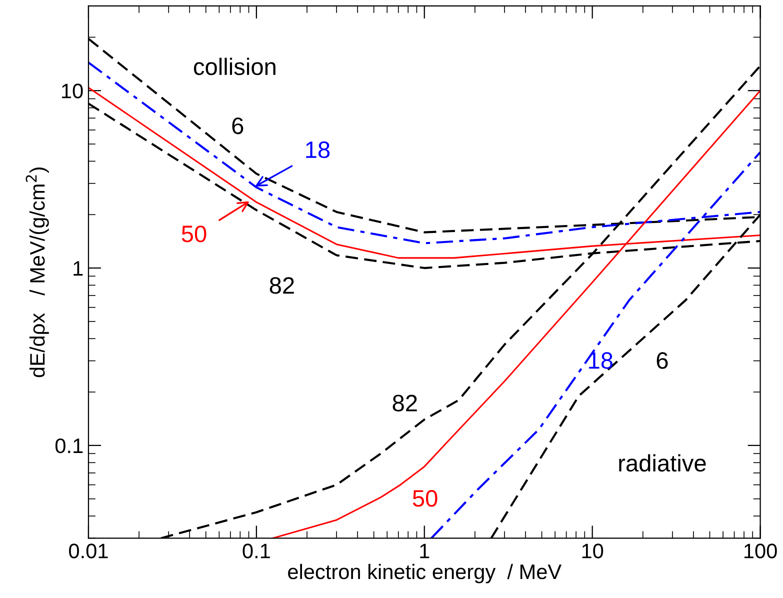 The image size is (783, 598). I want to click on annotation: collision, so click(235, 67).